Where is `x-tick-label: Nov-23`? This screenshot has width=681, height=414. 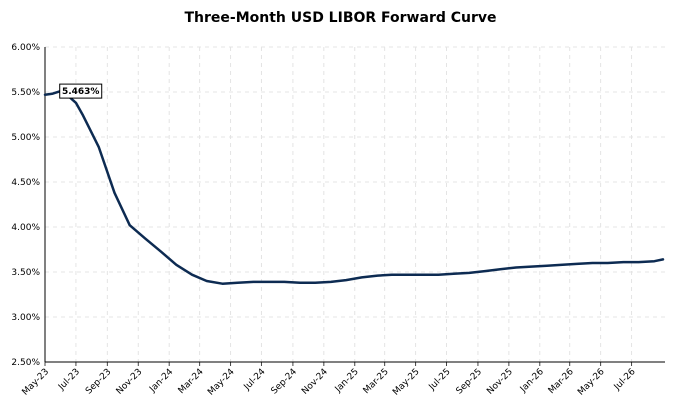 x-tick-label: Nov-23 is located at coordinates (130, 382).